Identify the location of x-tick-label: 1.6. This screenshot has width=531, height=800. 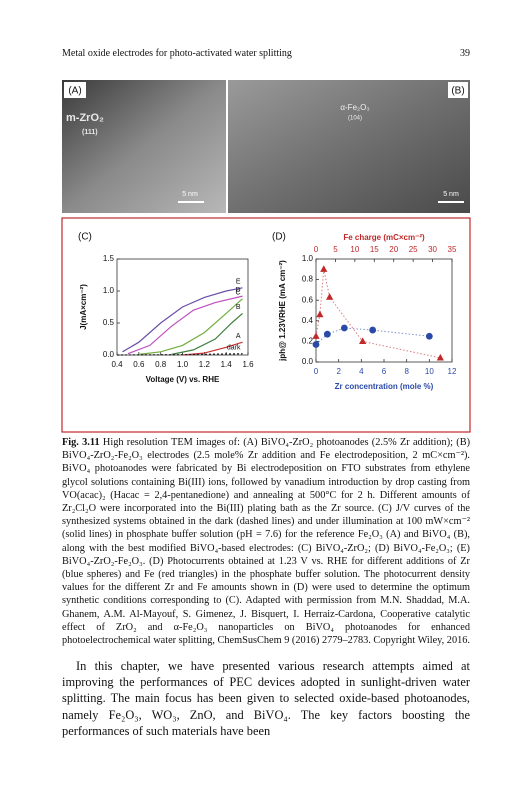
(248, 364).